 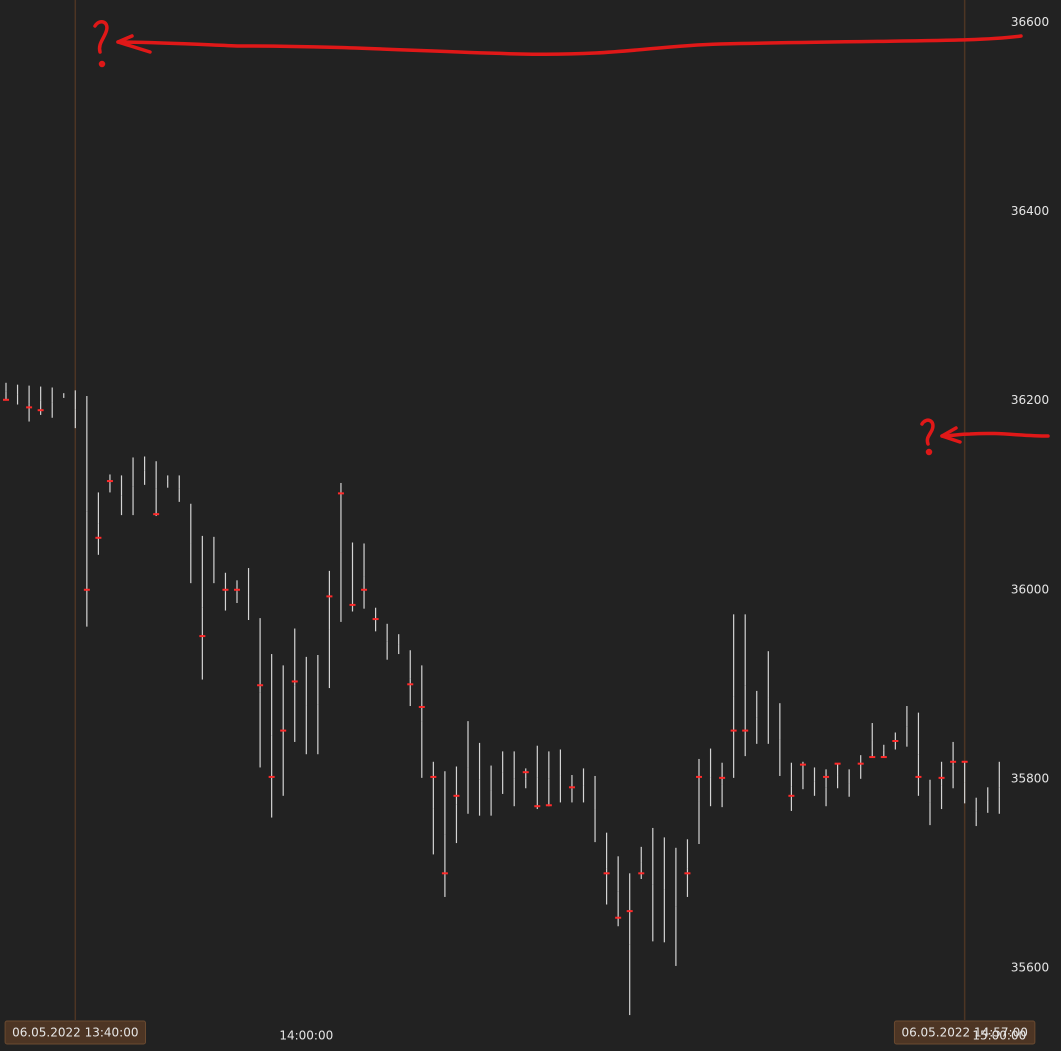 What do you see at coordinates (306, 1036) in the screenshot?
I see `x-tick-label: 14:00:00` at bounding box center [306, 1036].